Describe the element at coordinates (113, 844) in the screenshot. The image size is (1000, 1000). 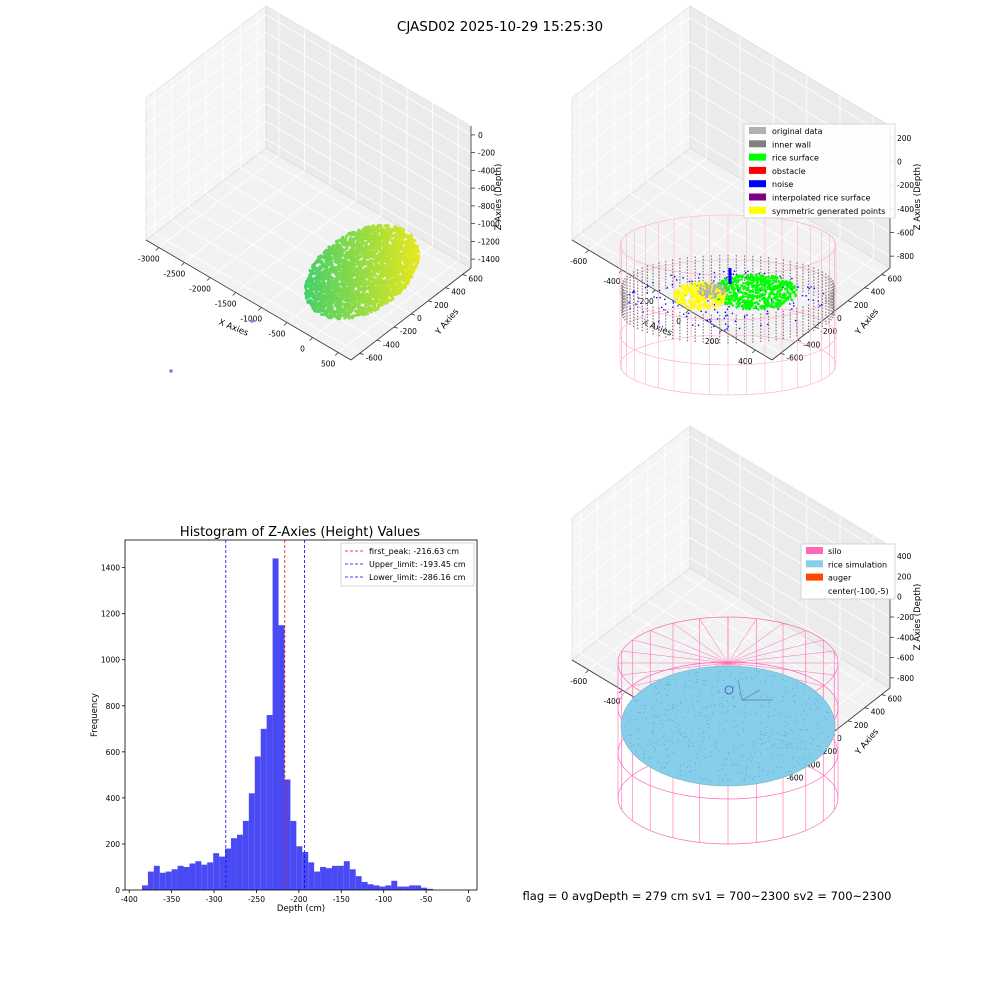
I see `y-tick-label: 200` at that location.